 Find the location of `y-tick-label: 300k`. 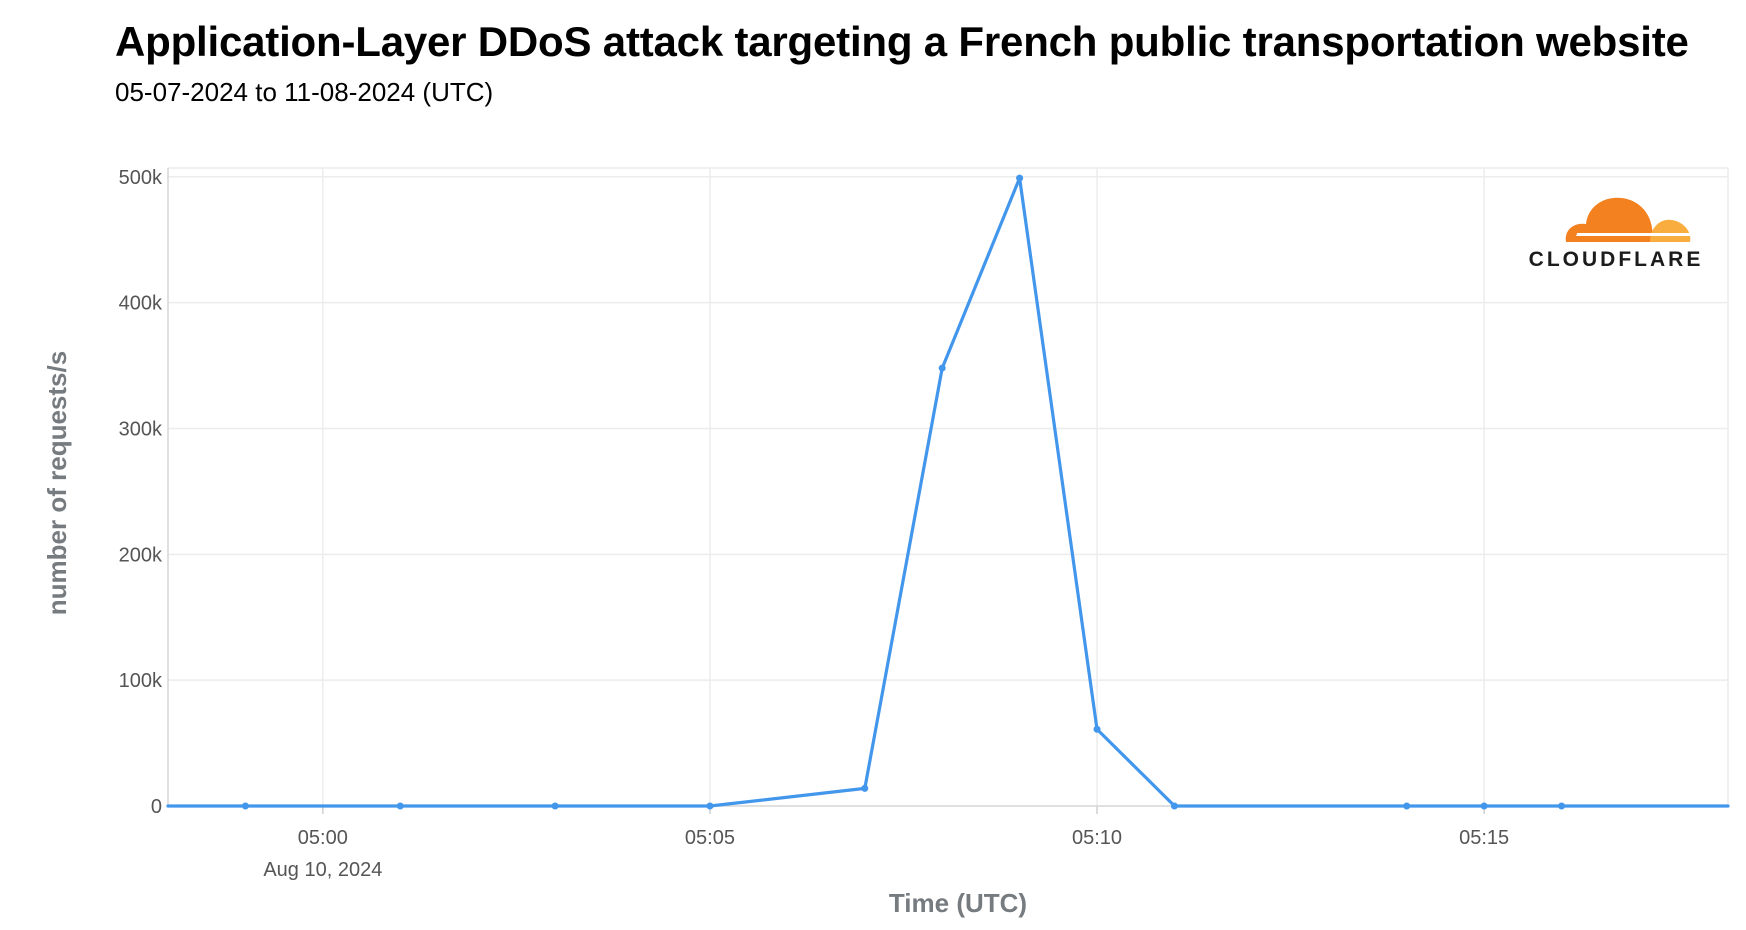

y-tick-label: 300k is located at coordinates (141, 429).